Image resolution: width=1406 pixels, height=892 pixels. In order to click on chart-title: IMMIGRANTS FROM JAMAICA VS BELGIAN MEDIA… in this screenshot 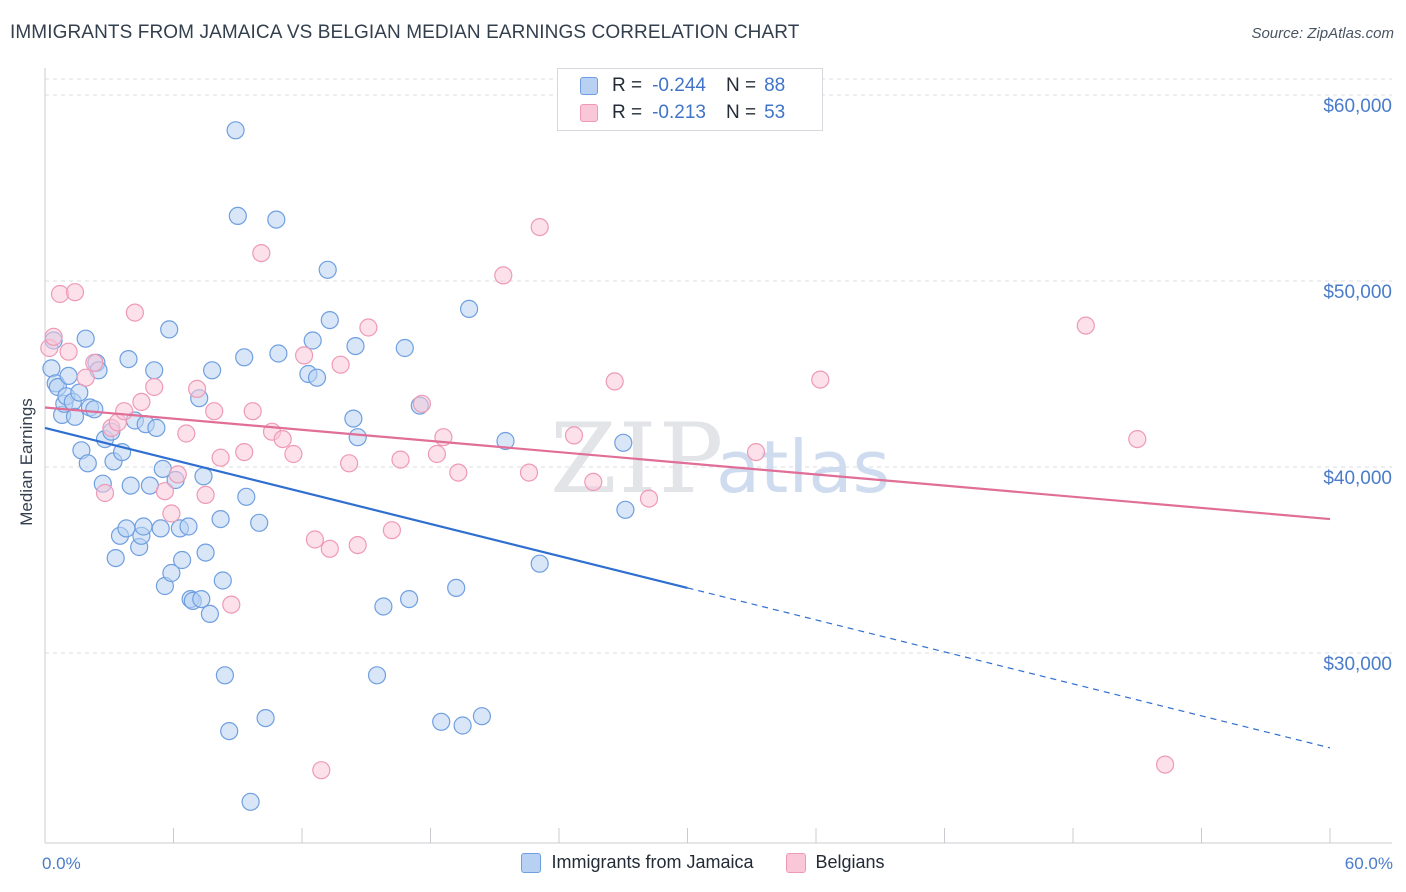, I will do `click(405, 32)`.